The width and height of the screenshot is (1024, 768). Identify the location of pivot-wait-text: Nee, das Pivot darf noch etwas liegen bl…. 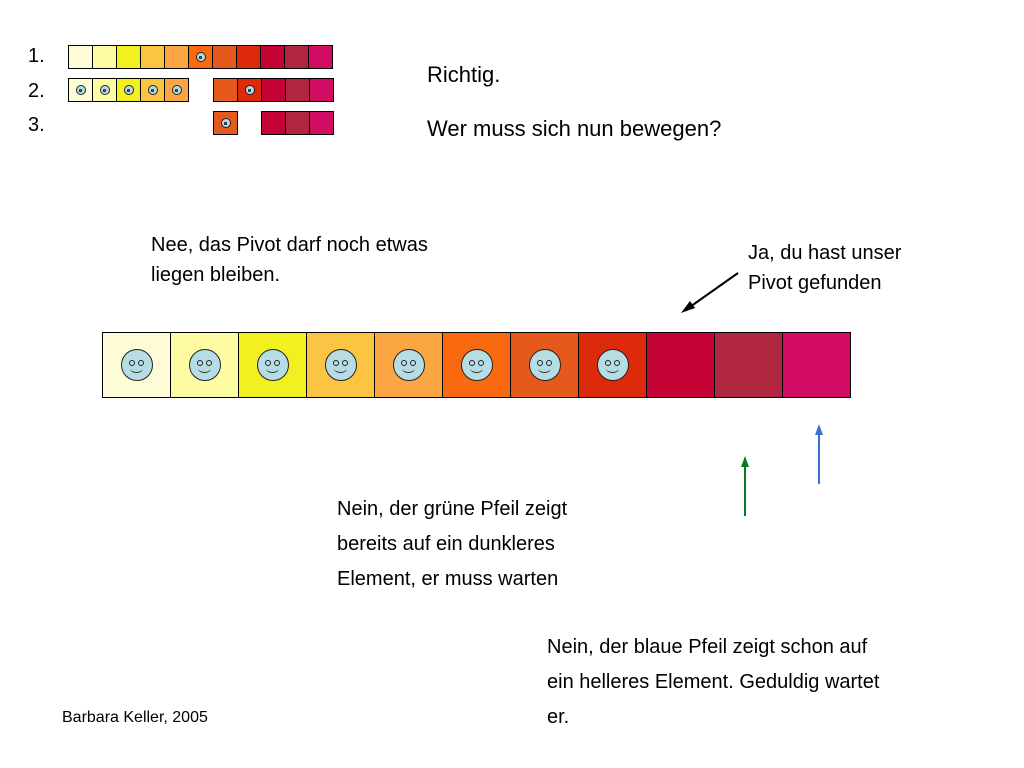
(289, 260).